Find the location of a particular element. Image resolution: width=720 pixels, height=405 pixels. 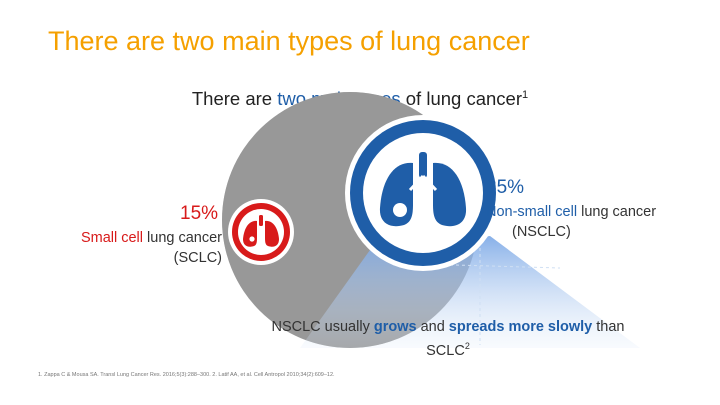

subtitle-post: of lung cancer is located at coordinates (461, 98).